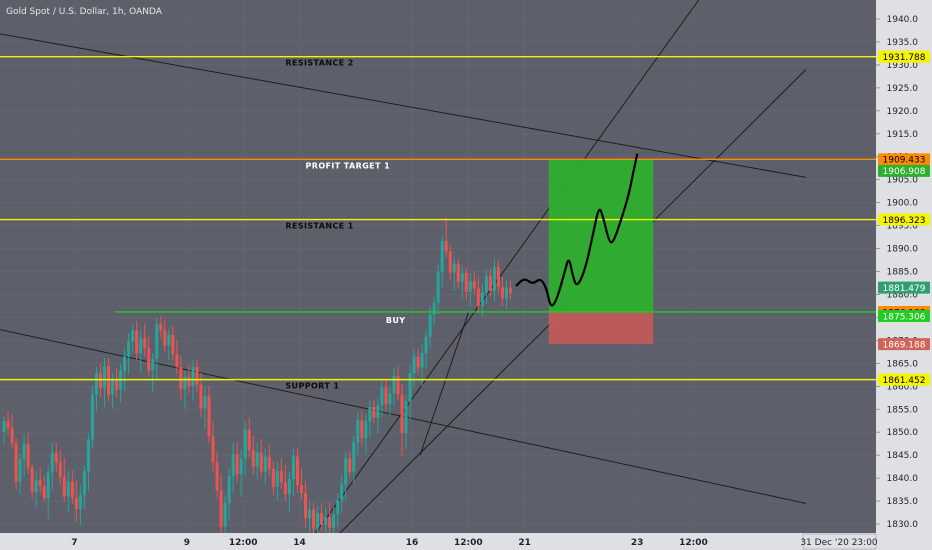 This screenshot has height=550, width=932. What do you see at coordinates (319, 226) in the screenshot?
I see `annotation-resistance-1: RESISTANCE 1` at bounding box center [319, 226].